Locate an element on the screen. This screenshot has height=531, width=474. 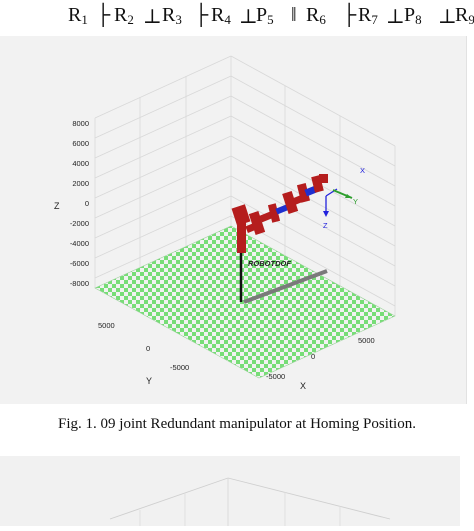
joint-r3: R3 is located at coordinates (172, 15).